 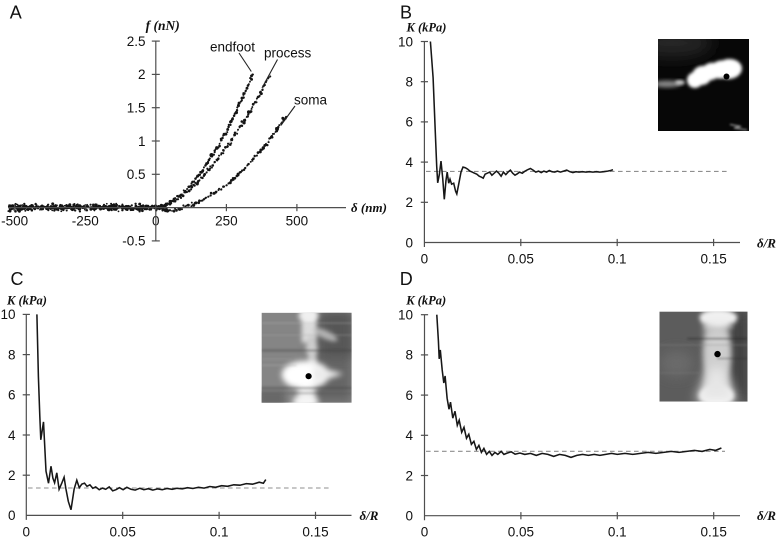 What do you see at coordinates (136, 174) in the screenshot?
I see `svg-text: 0.5` at bounding box center [136, 174].